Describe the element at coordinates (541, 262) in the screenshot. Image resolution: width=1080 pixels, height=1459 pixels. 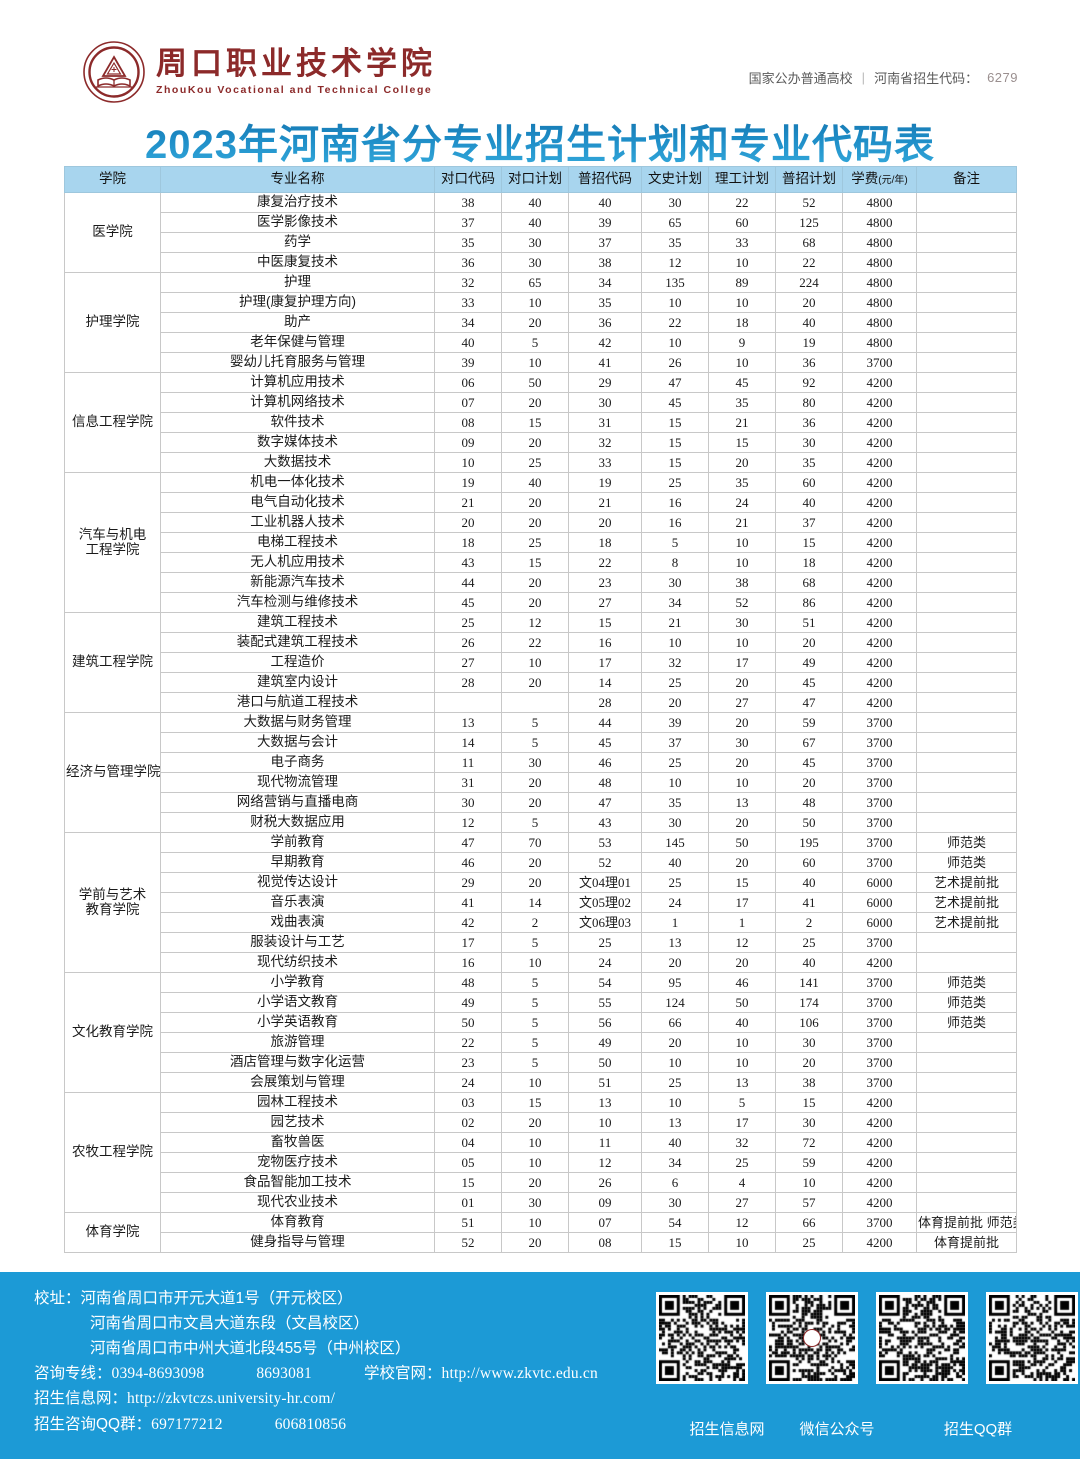
I see `table-row: 中医康复技术 36 30 38 12 10 22 4800` at that location.